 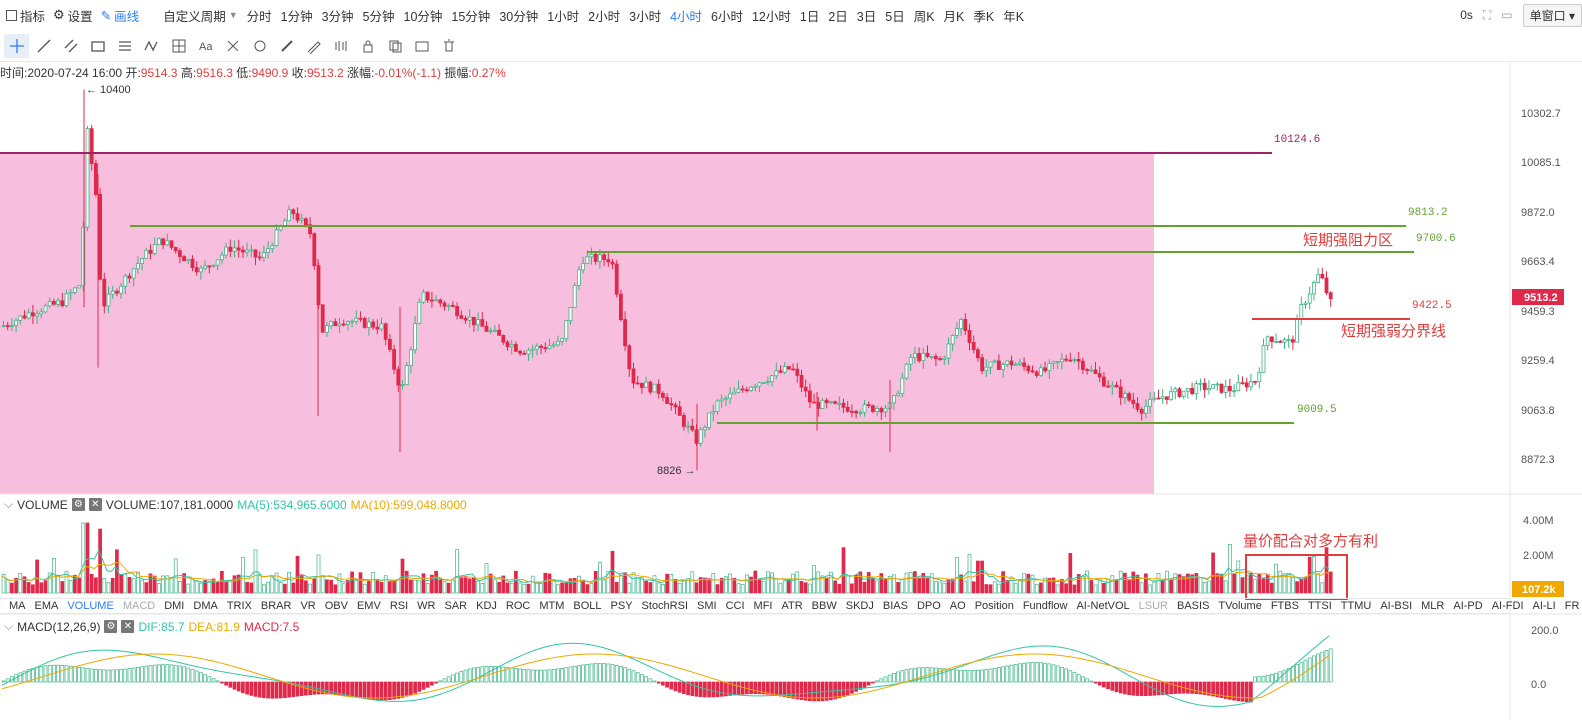 What do you see at coordinates (604, 16) in the screenshot?
I see `period-8: 2小时` at bounding box center [604, 16].